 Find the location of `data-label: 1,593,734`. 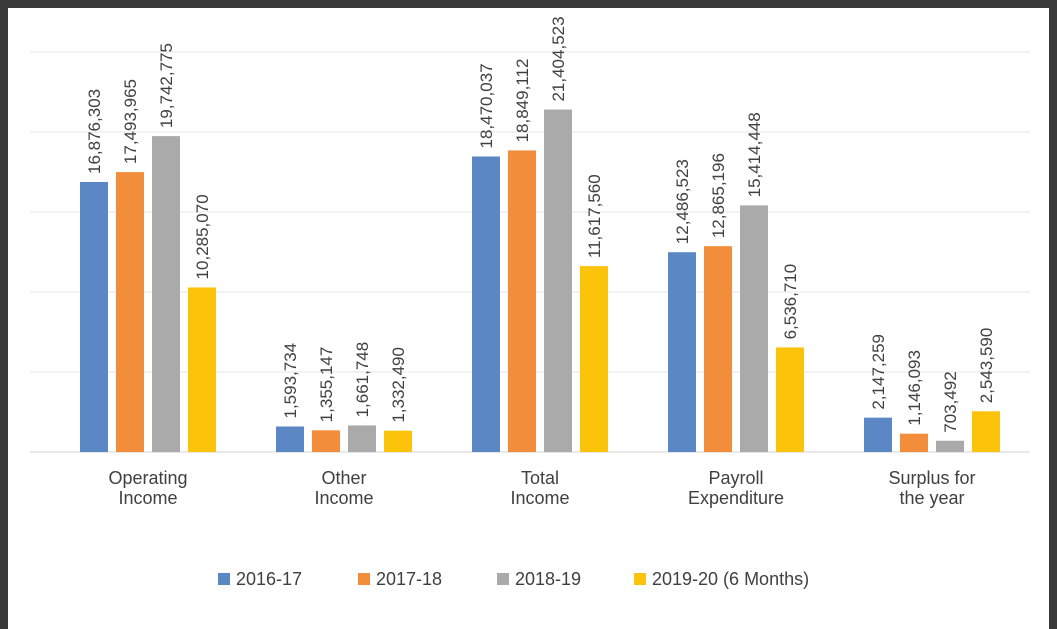

data-label: 1,593,734 is located at coordinates (290, 381).